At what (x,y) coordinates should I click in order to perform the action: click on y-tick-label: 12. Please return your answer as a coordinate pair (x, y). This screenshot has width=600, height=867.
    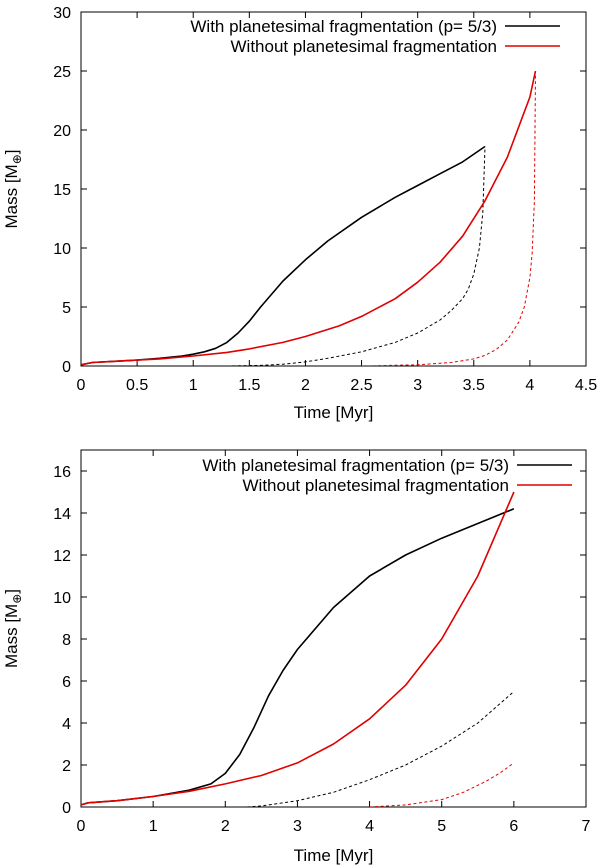
    Looking at the image, I should click on (62, 556).